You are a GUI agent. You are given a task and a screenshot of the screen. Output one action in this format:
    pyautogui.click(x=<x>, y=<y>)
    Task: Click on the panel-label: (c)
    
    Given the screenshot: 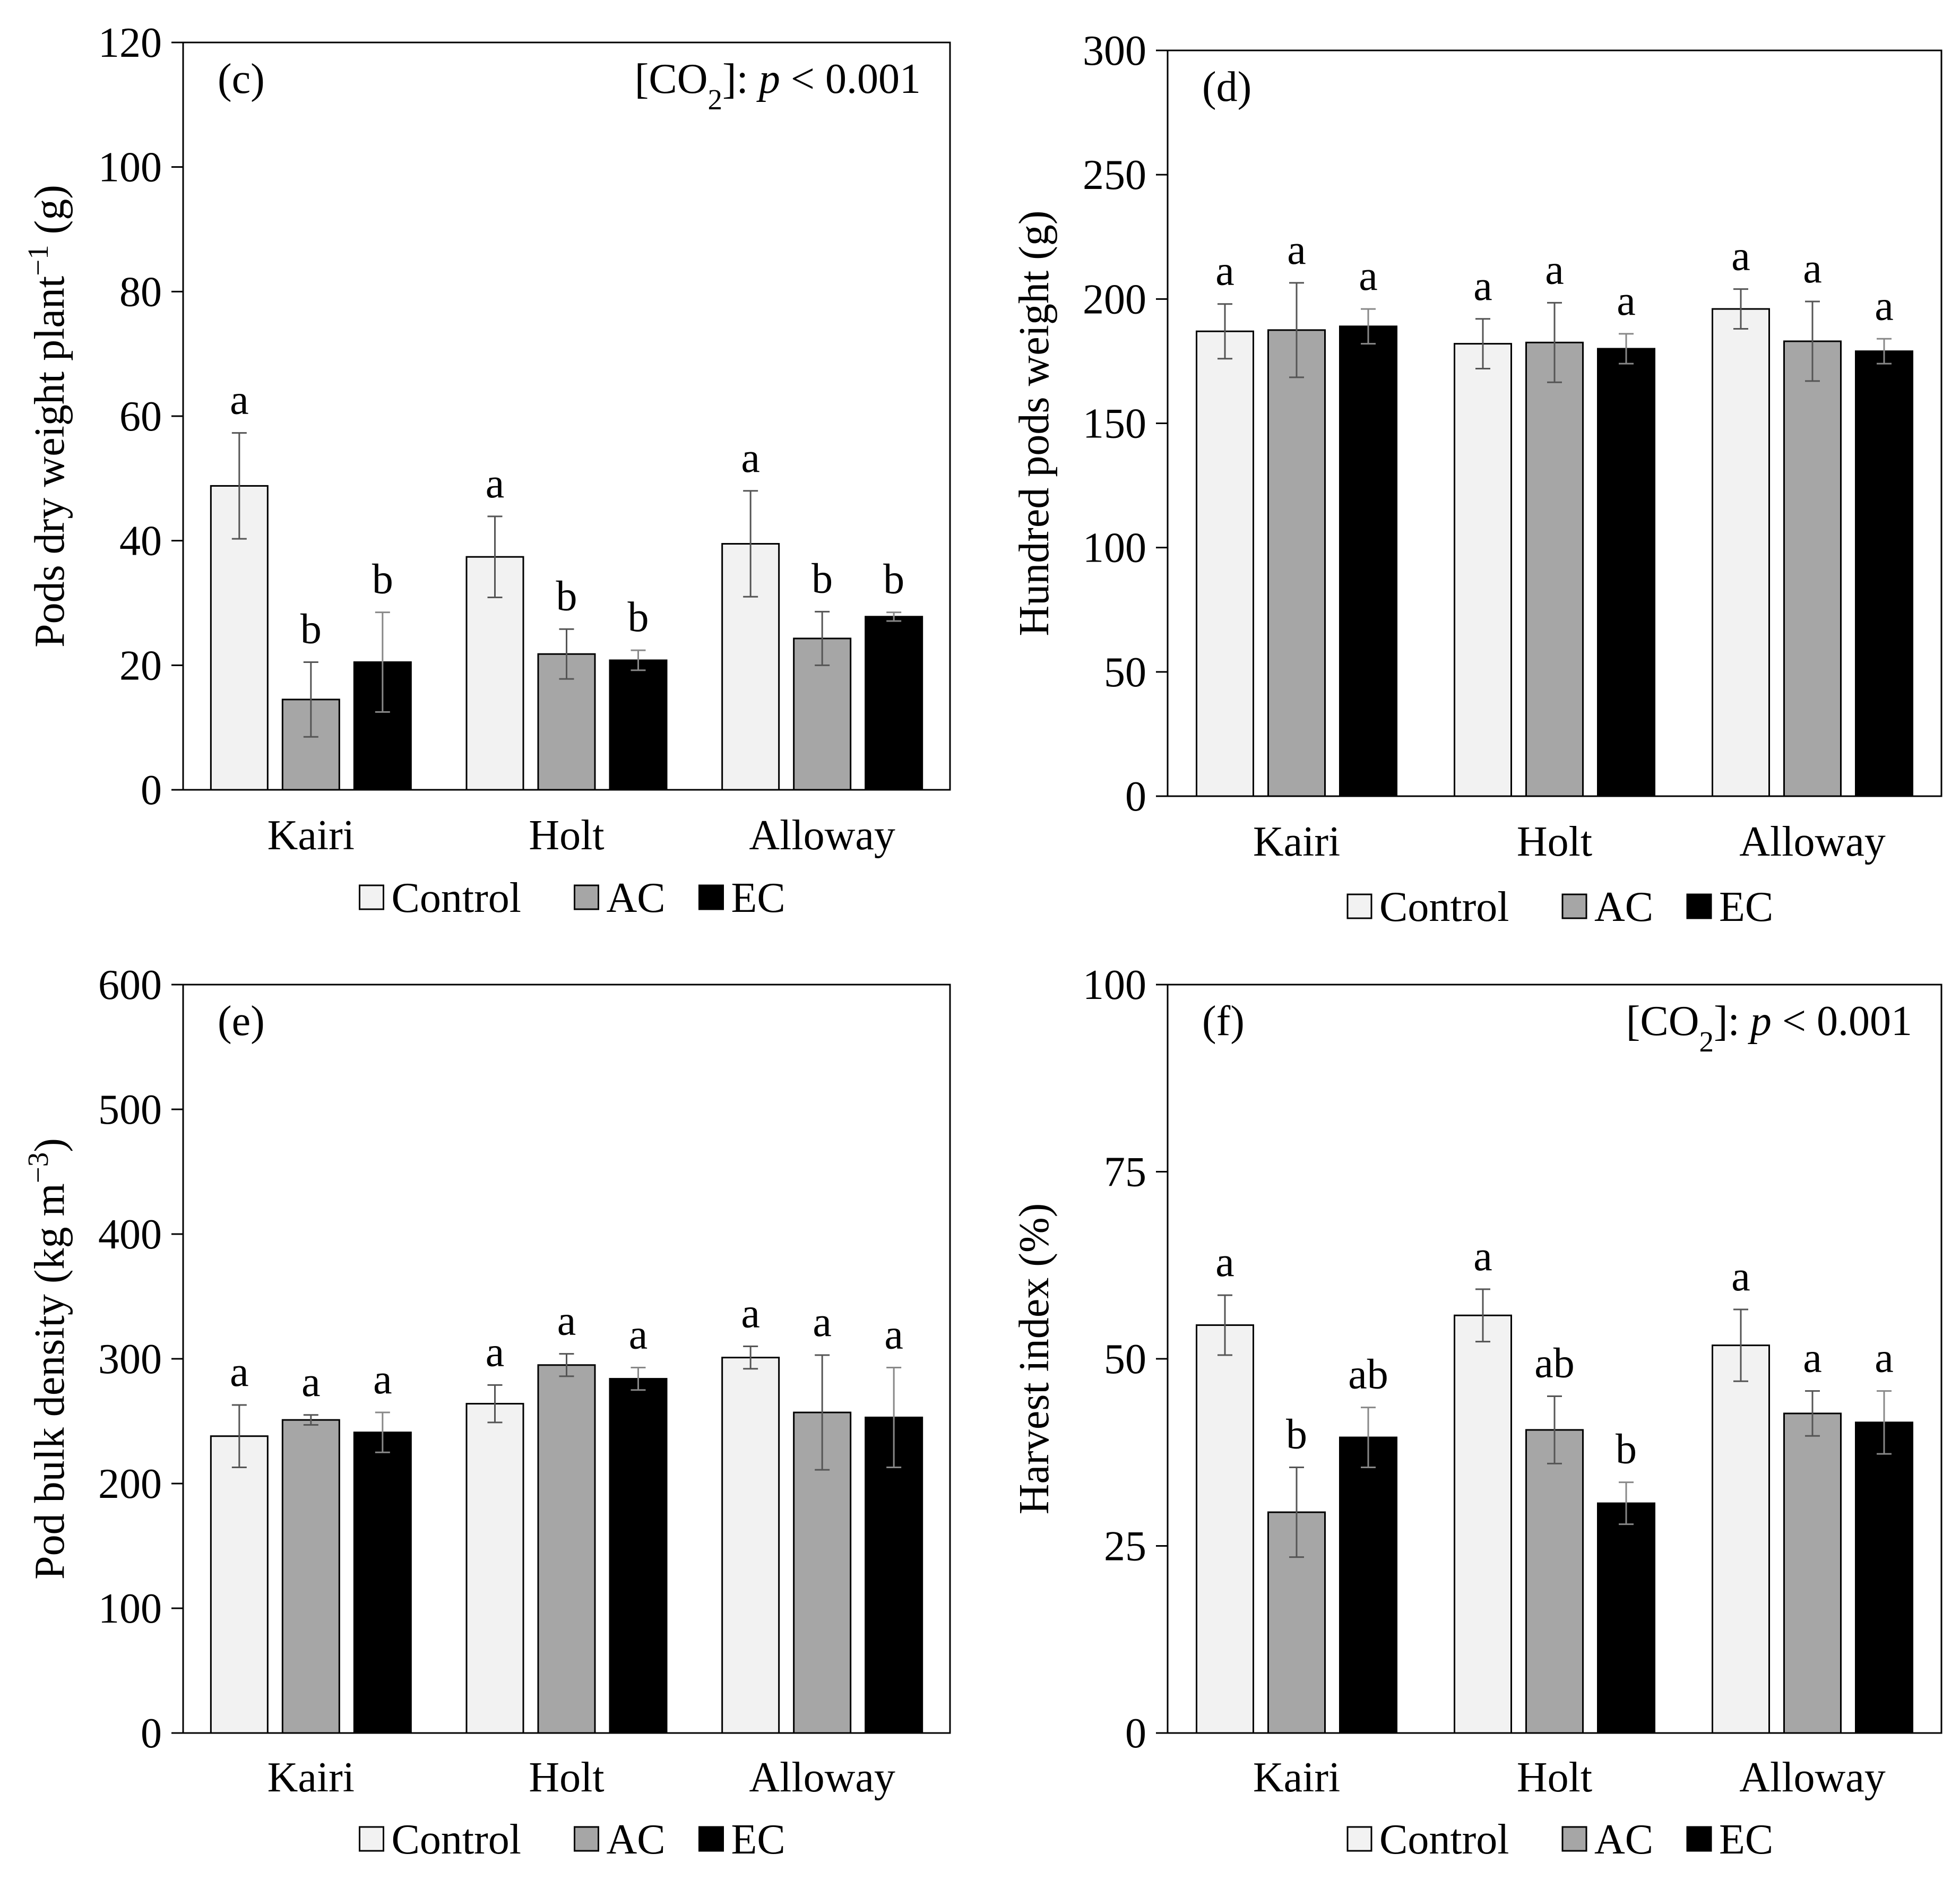 What is the action you would take?
    pyautogui.click(x=241, y=79)
    